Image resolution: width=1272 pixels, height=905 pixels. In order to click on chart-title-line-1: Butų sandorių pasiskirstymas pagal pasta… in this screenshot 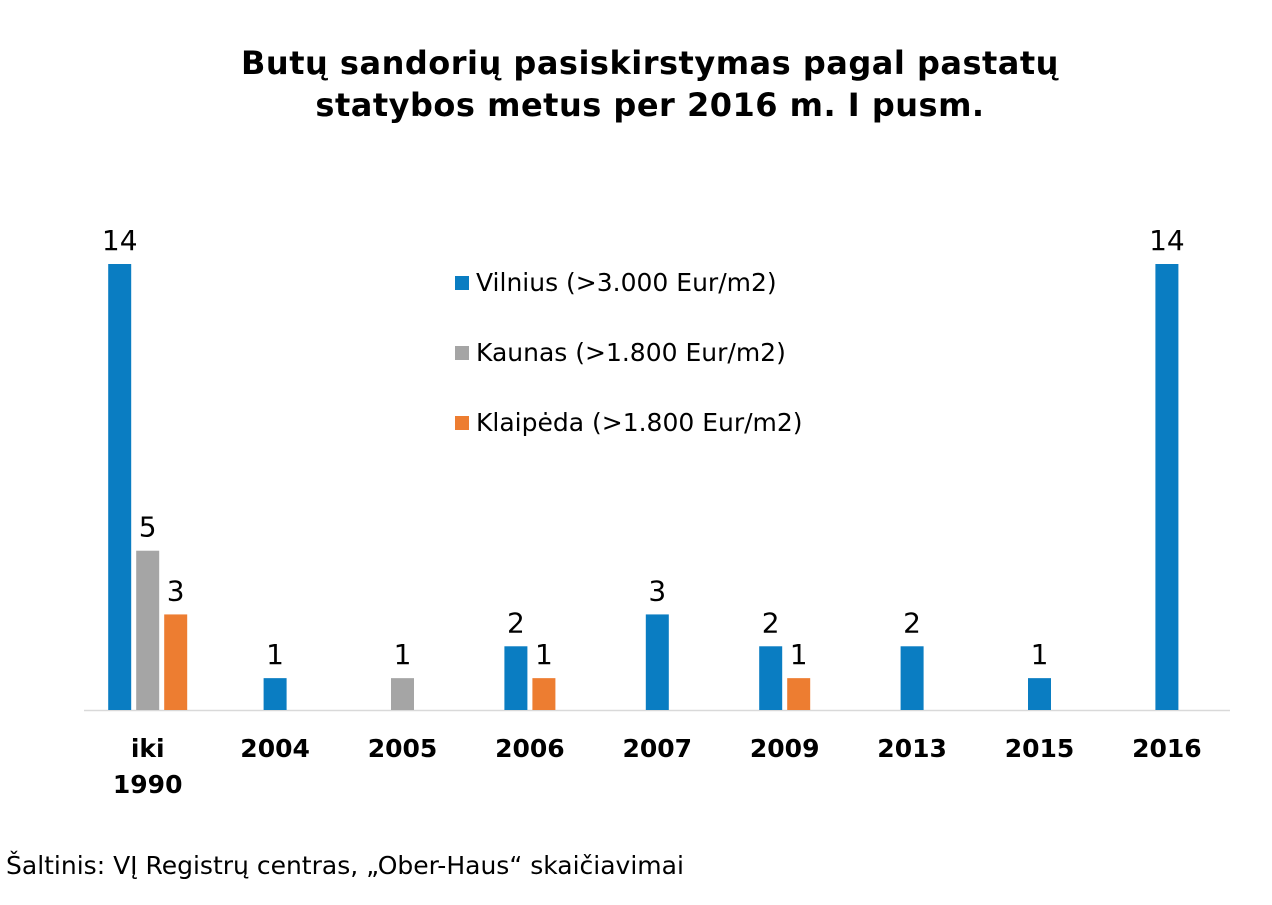, I will do `click(650, 63)`.